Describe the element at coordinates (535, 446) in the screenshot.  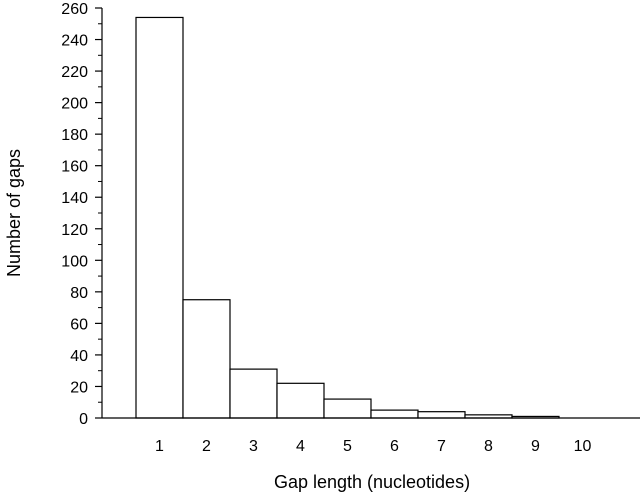
I see `x-tick-label: 9` at that location.